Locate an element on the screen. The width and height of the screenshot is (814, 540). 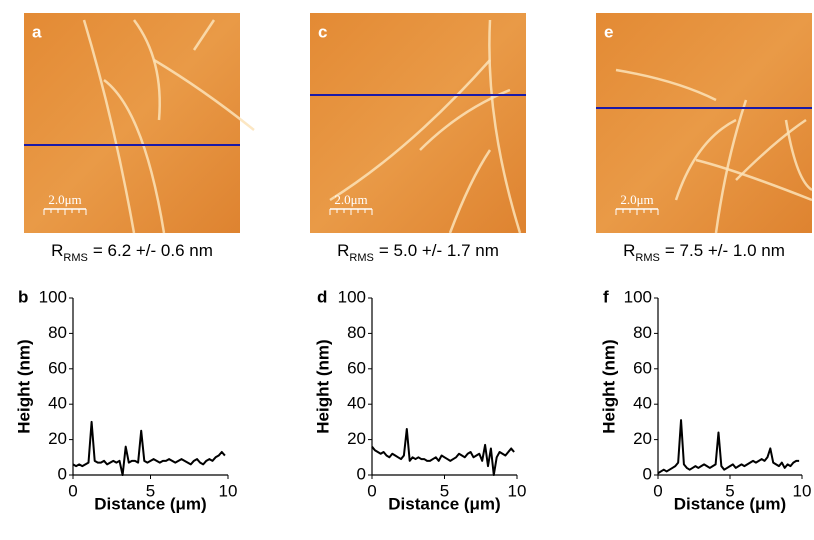
rms-label: RRMS = 5.0 +/- 1.7 nm is located at coordinates (418, 252).